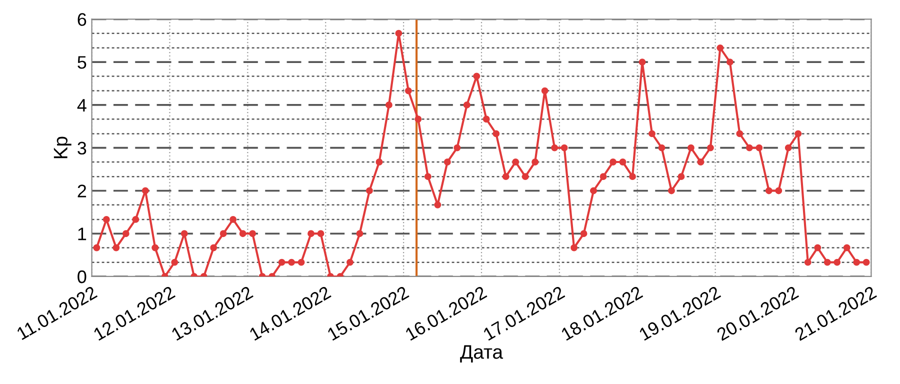  What do you see at coordinates (82, 191) in the screenshot?
I see `y-tick-label: 2` at bounding box center [82, 191].